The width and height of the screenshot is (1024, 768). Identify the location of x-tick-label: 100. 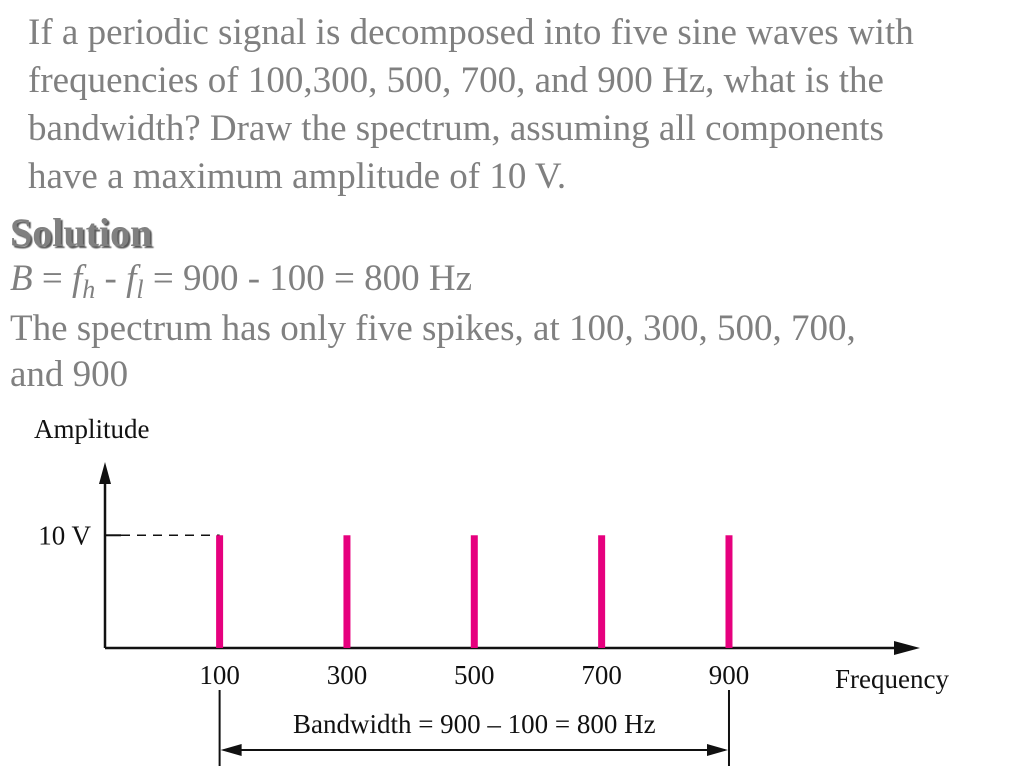
(219, 675).